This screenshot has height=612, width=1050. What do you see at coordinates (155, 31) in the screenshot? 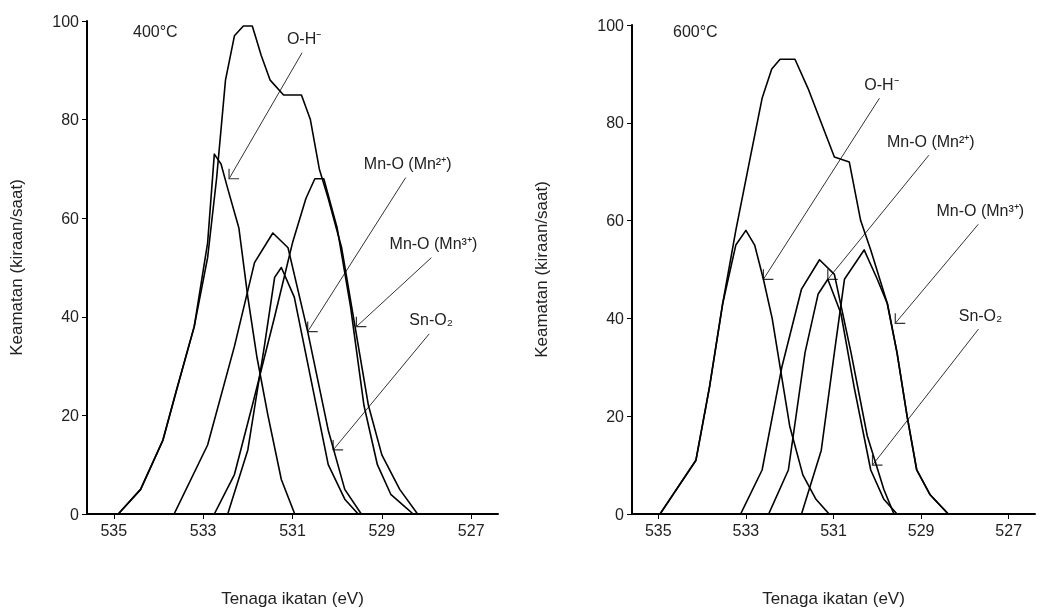
I see `chart-title: 400°C` at bounding box center [155, 31].